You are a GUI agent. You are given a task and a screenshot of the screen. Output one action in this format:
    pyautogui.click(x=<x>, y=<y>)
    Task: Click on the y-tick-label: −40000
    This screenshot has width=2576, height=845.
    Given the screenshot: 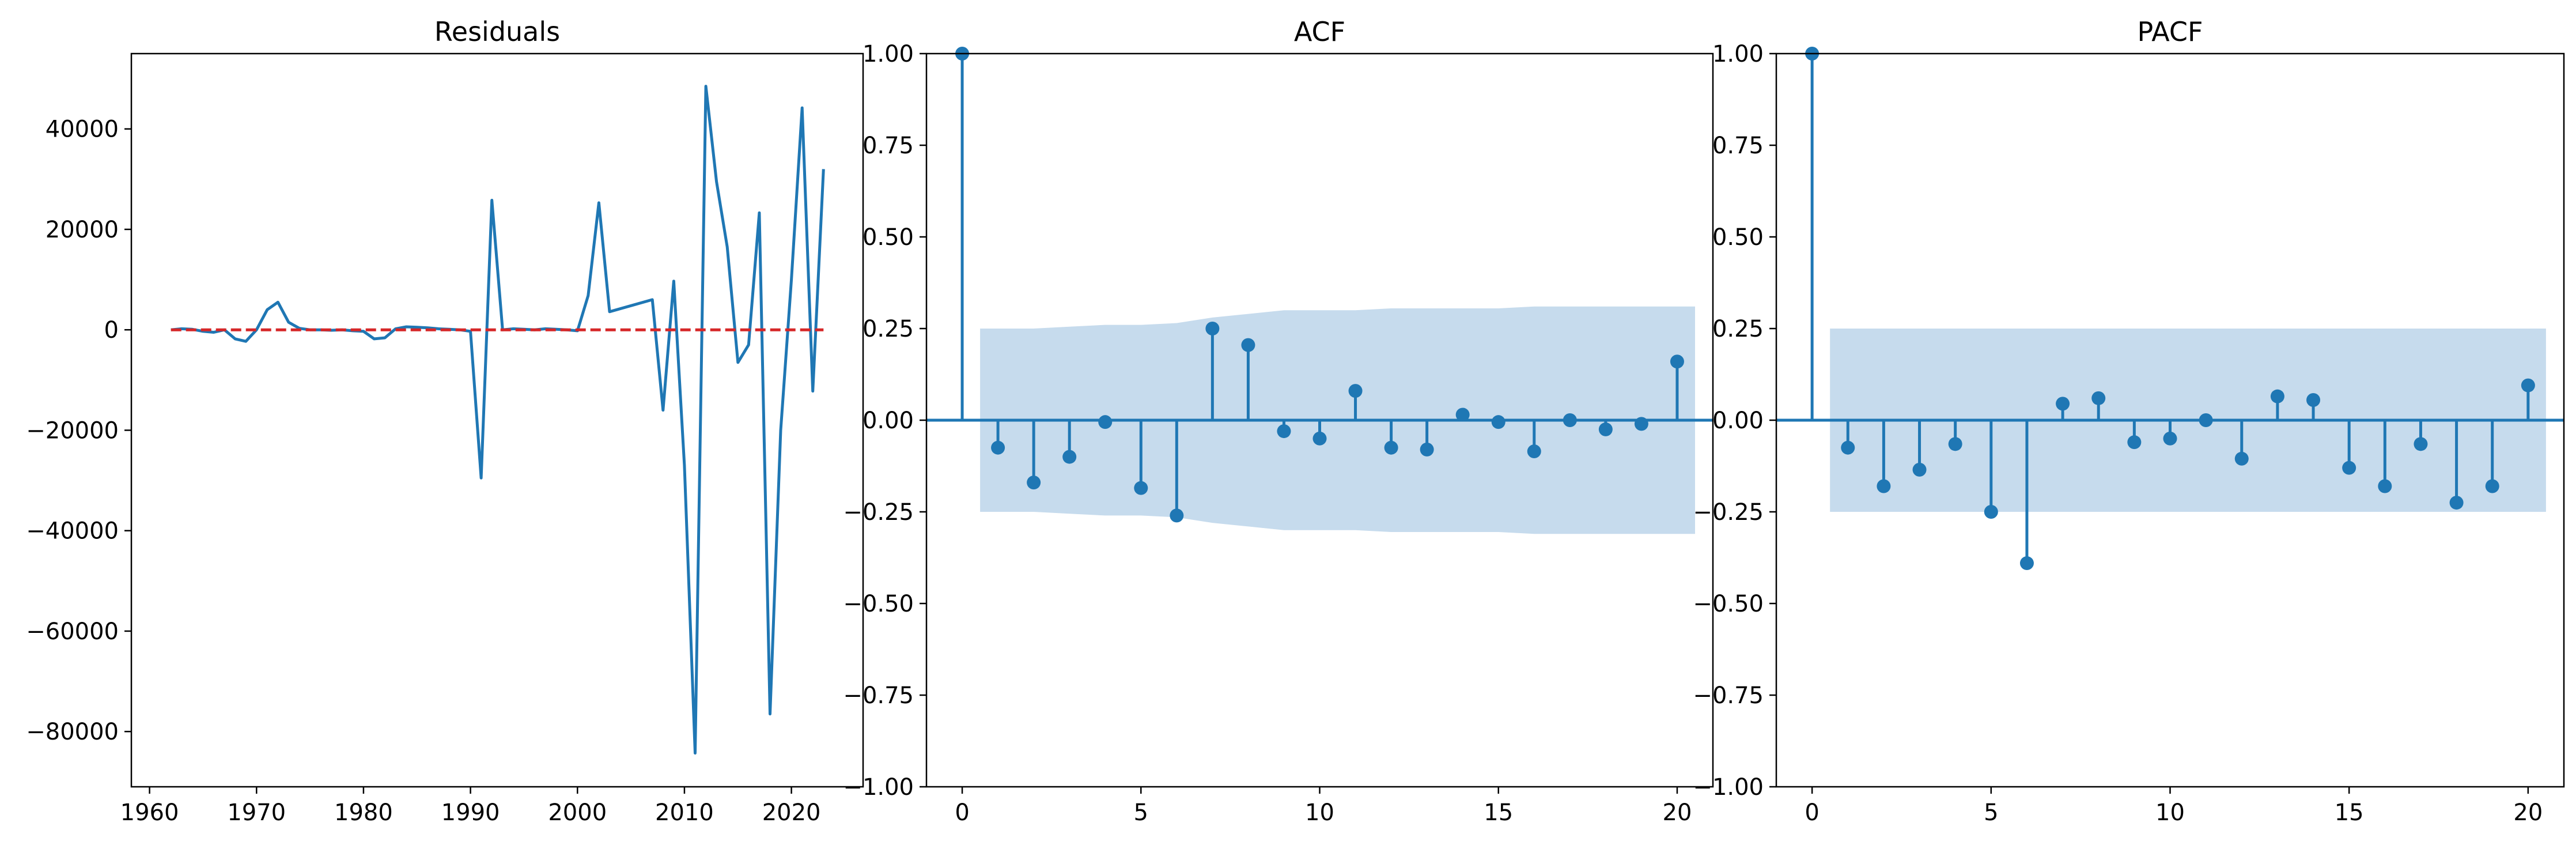 What is the action you would take?
    pyautogui.click(x=72, y=531)
    